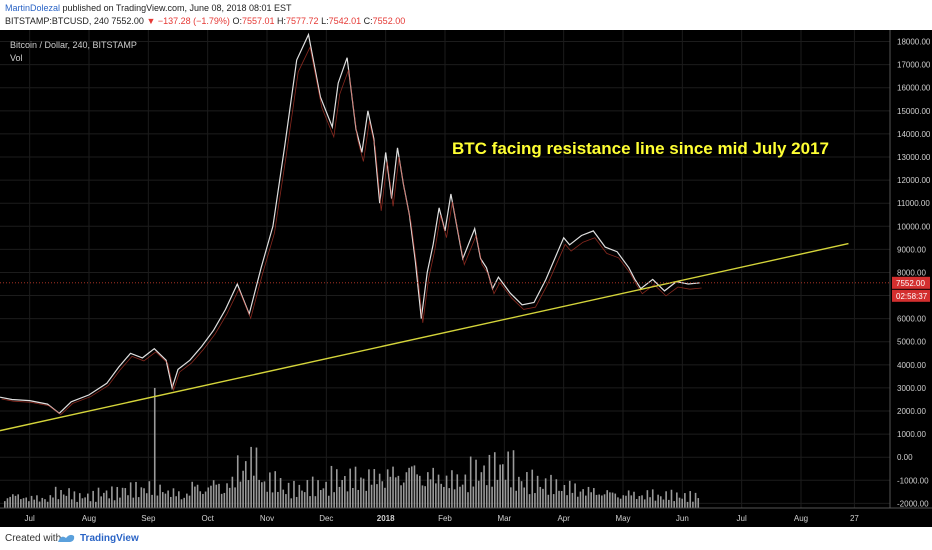 The image size is (932, 550). I want to click on x-tick-label: May, so click(622, 518).